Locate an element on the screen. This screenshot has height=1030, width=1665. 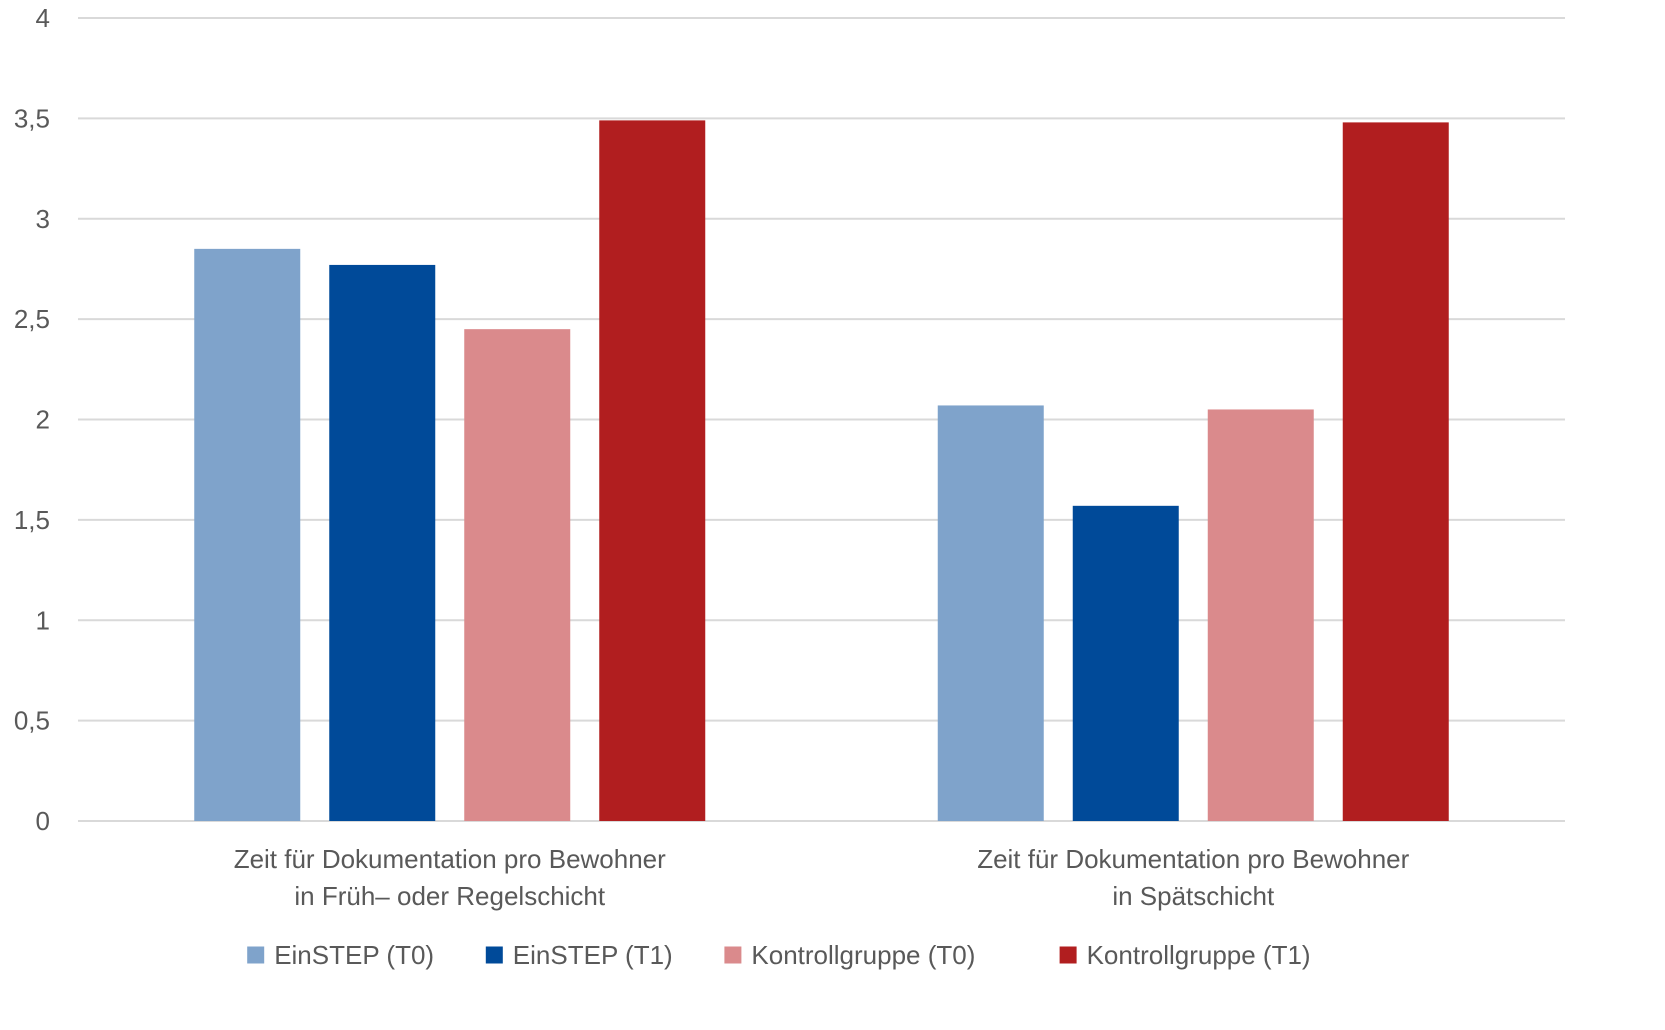
x-category-label: in Früh– oder Regelschicht is located at coordinates (449, 896).